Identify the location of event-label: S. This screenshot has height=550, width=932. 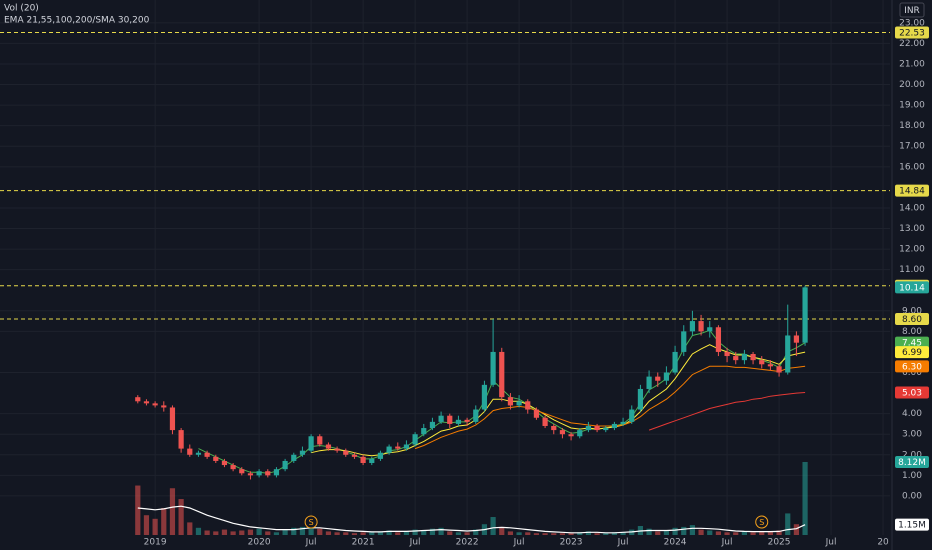
(761, 522).